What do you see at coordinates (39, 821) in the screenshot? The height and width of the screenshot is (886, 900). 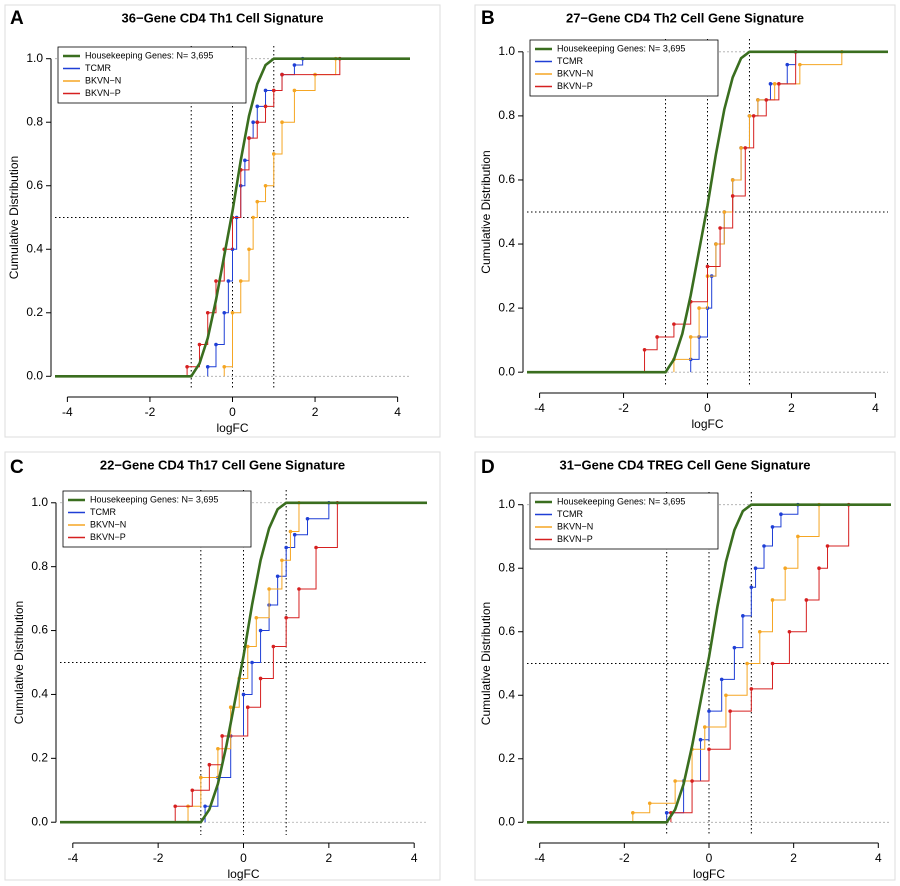 I see `y-tick-label: 0.0` at bounding box center [39, 821].